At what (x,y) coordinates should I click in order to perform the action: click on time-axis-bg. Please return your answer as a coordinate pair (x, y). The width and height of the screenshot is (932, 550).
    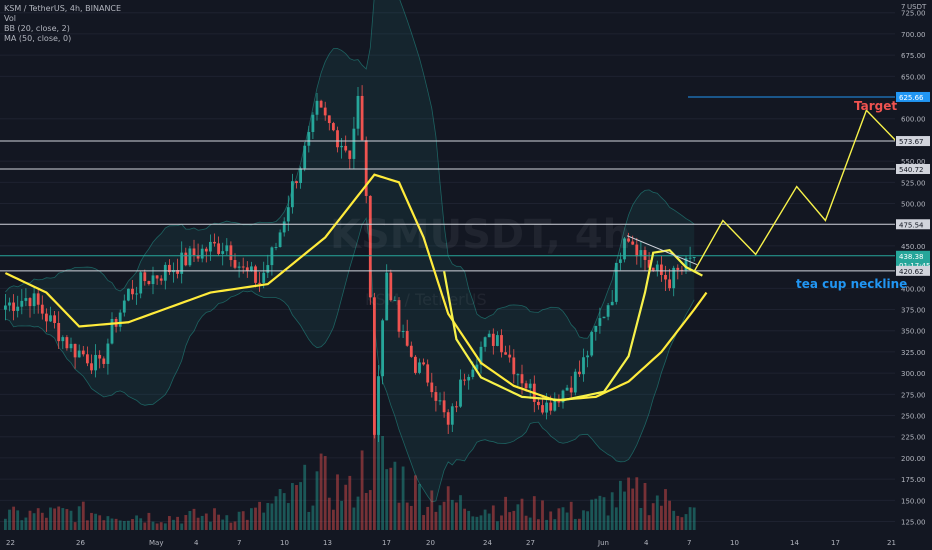
    Looking at the image, I should click on (466, 540).